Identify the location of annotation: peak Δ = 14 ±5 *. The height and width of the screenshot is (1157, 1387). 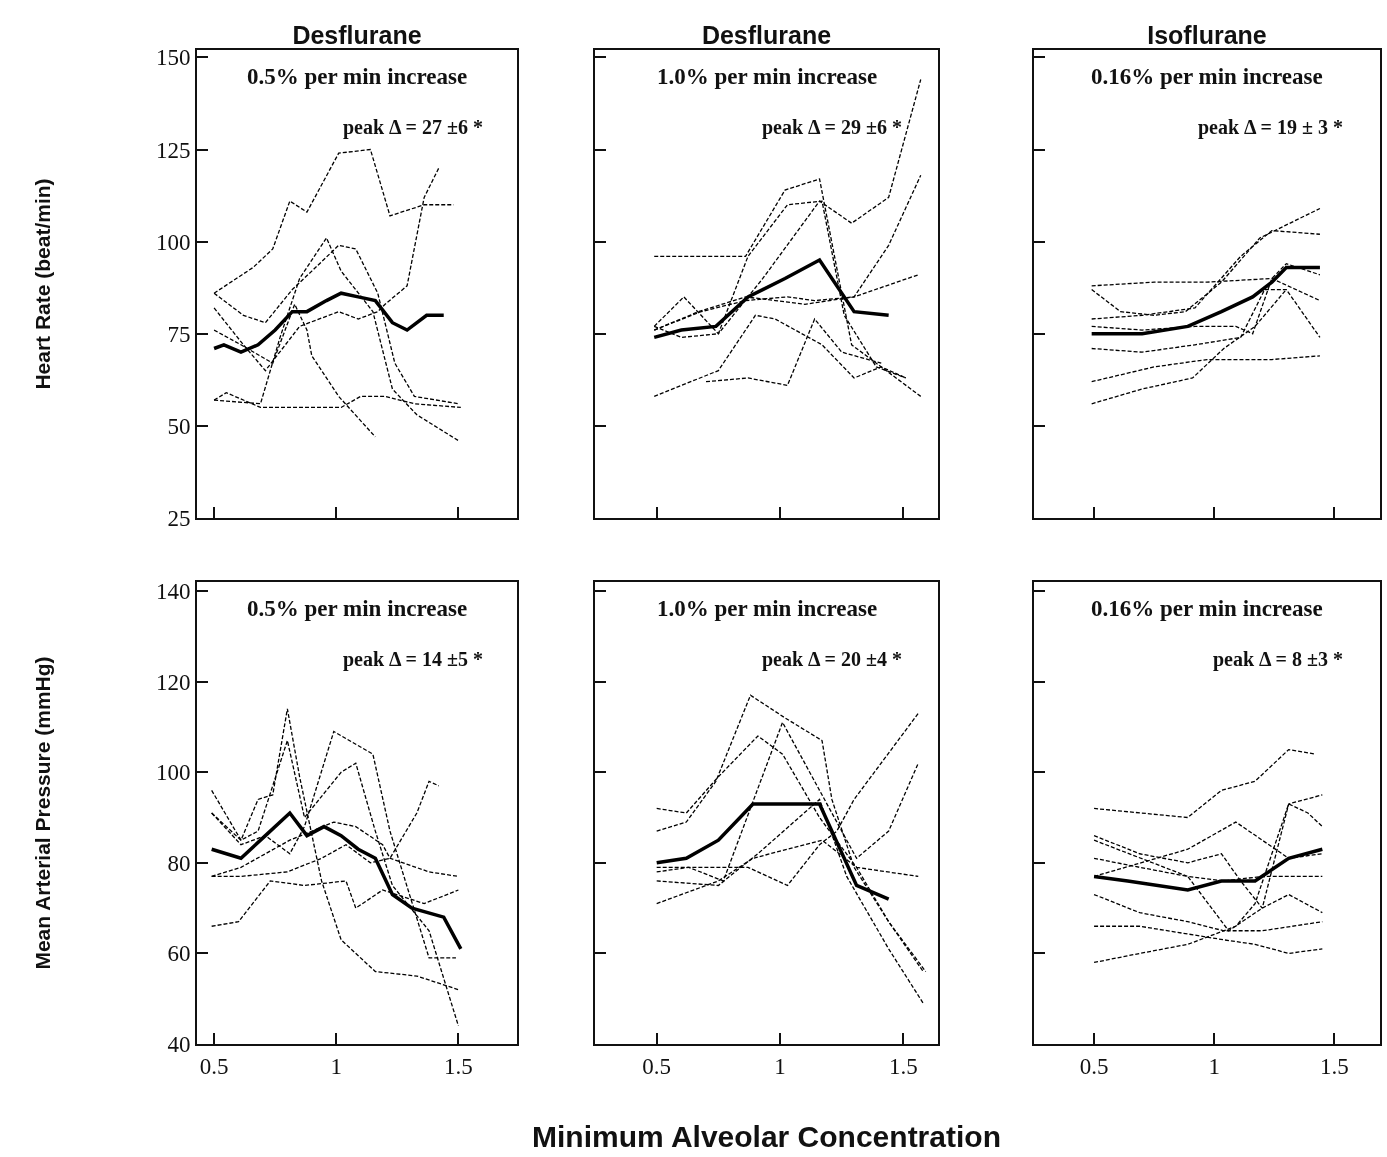
(413, 659).